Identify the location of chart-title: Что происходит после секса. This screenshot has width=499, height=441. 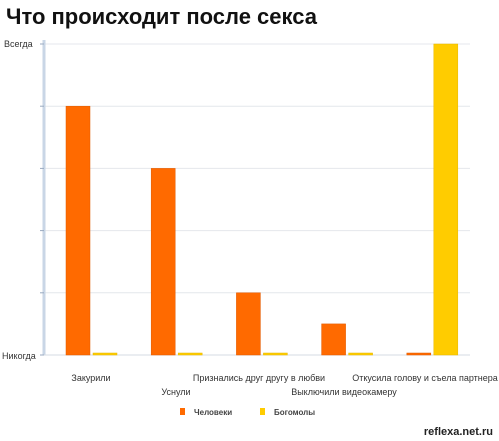
(161, 16).